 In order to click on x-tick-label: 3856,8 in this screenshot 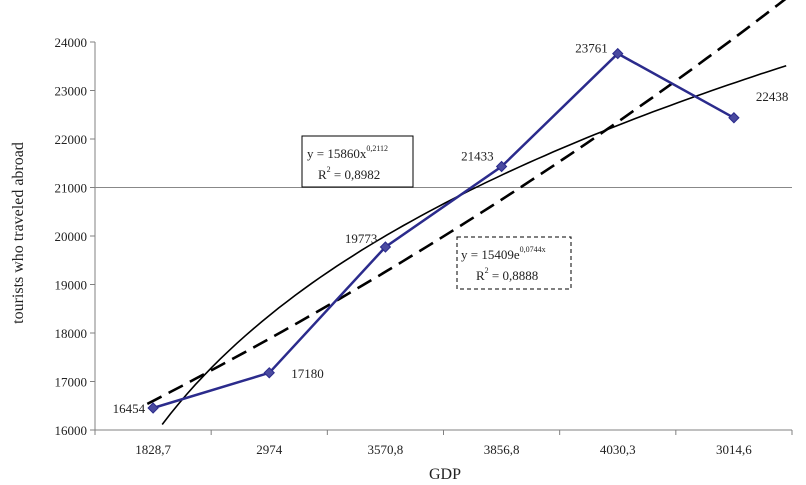, I will do `click(502, 449)`.